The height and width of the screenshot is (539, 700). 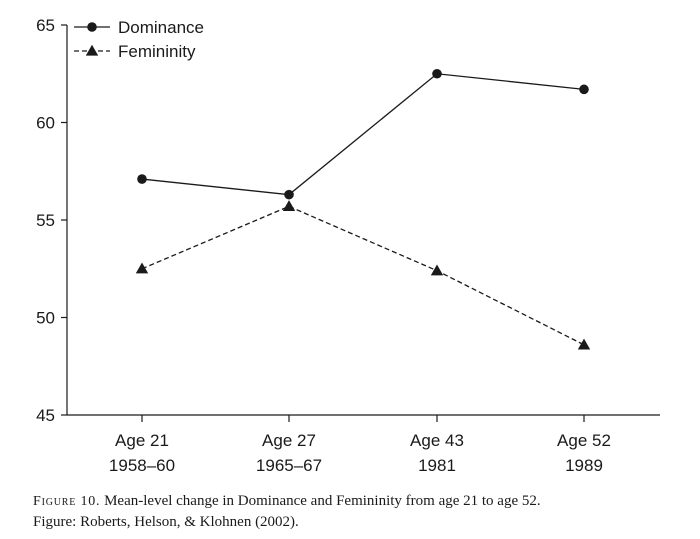 I want to click on x-tick-label: Age 43, so click(x=437, y=440).